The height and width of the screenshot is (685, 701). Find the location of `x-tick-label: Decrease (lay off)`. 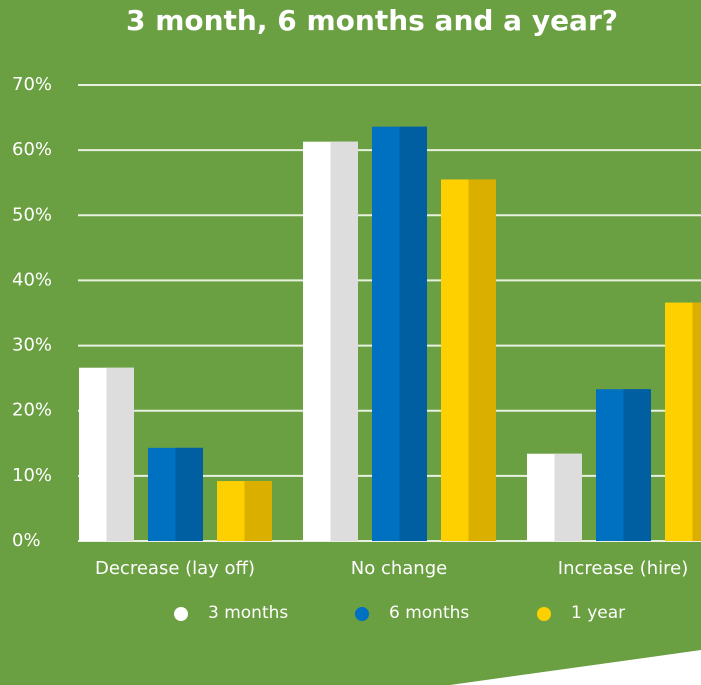

x-tick-label: Decrease (lay off) is located at coordinates (175, 568).